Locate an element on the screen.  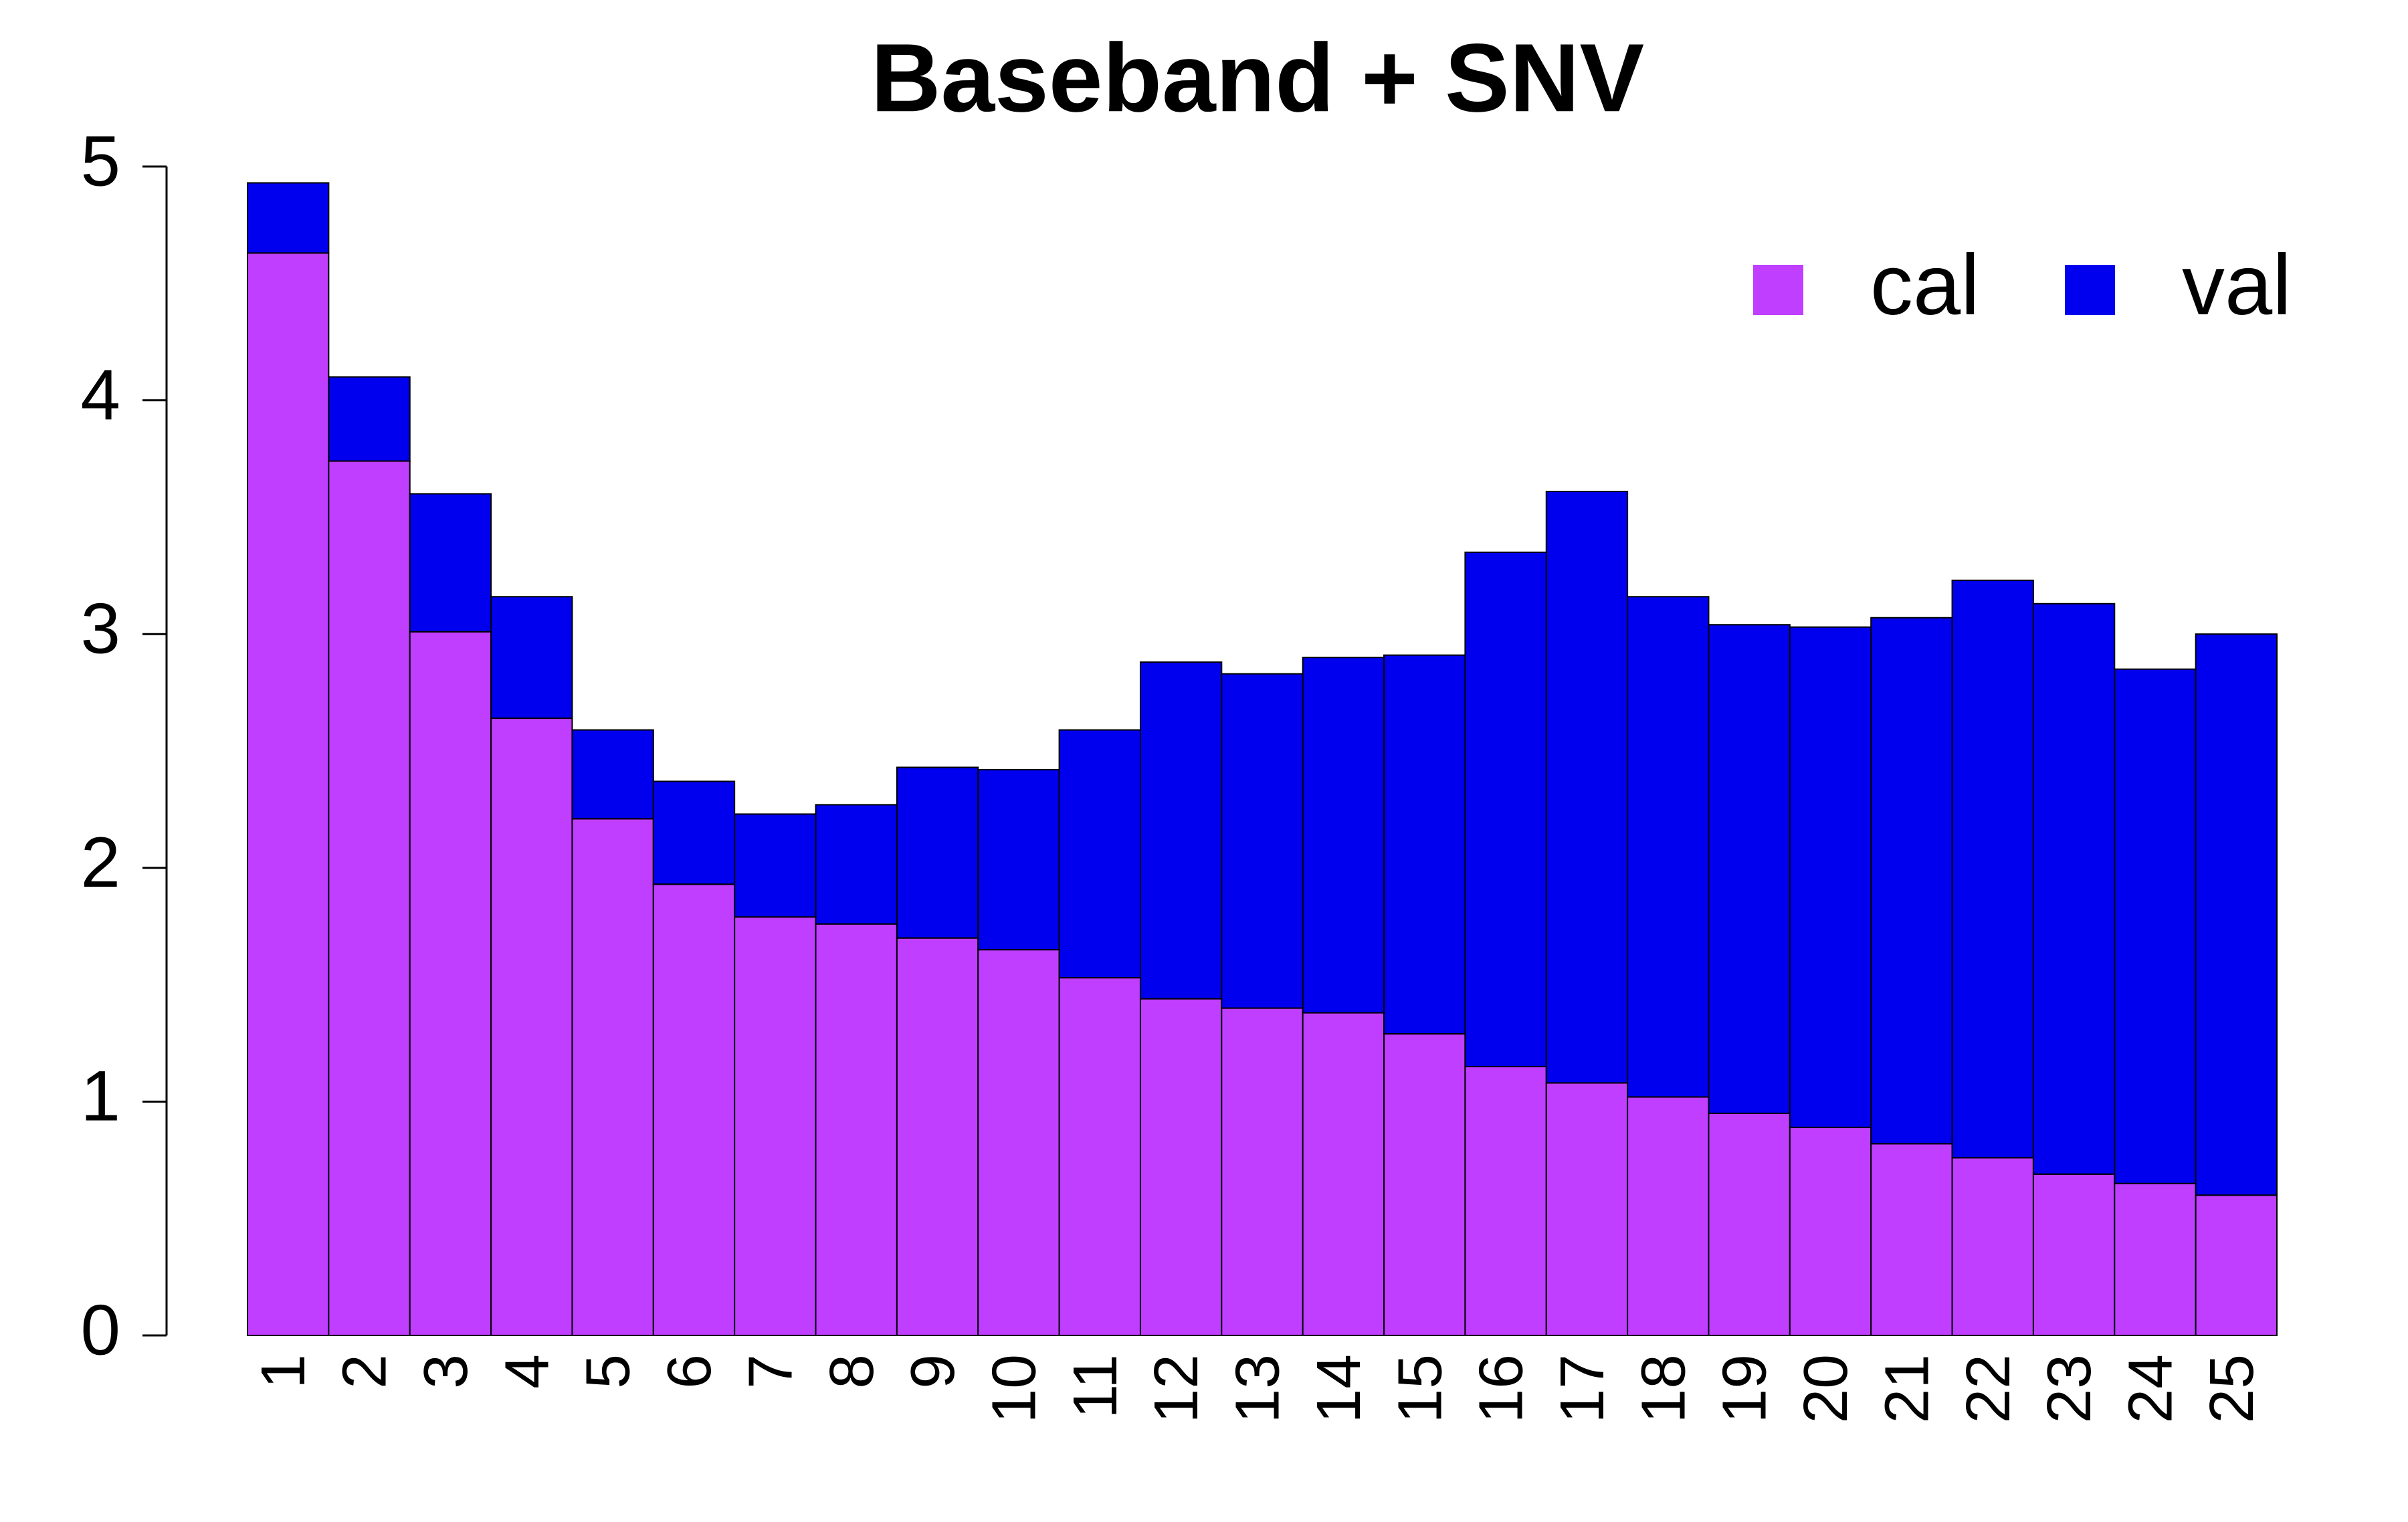
legend-label: cal is located at coordinates (1925, 285).